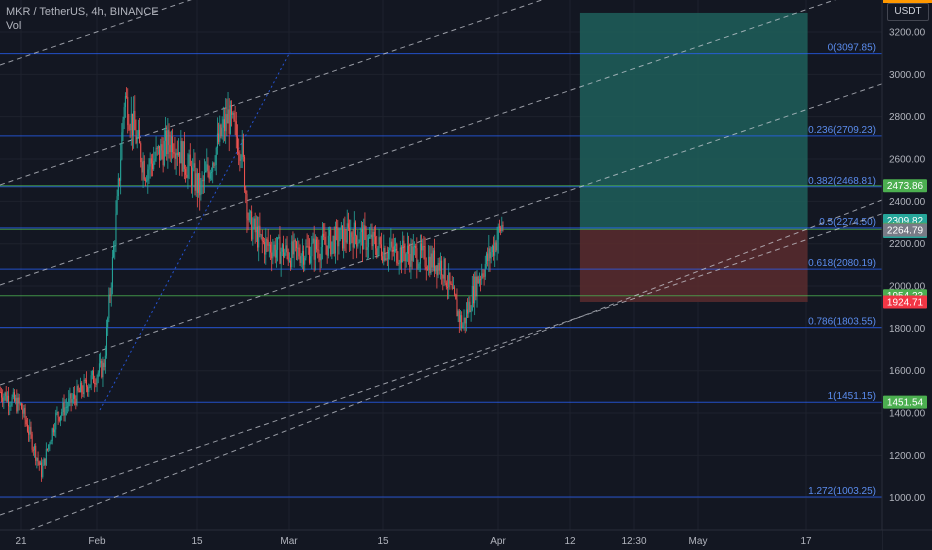 The height and width of the screenshot is (550, 932). What do you see at coordinates (852, 396) in the screenshot?
I see `fib-level-label: 1(1451.15)` at bounding box center [852, 396].